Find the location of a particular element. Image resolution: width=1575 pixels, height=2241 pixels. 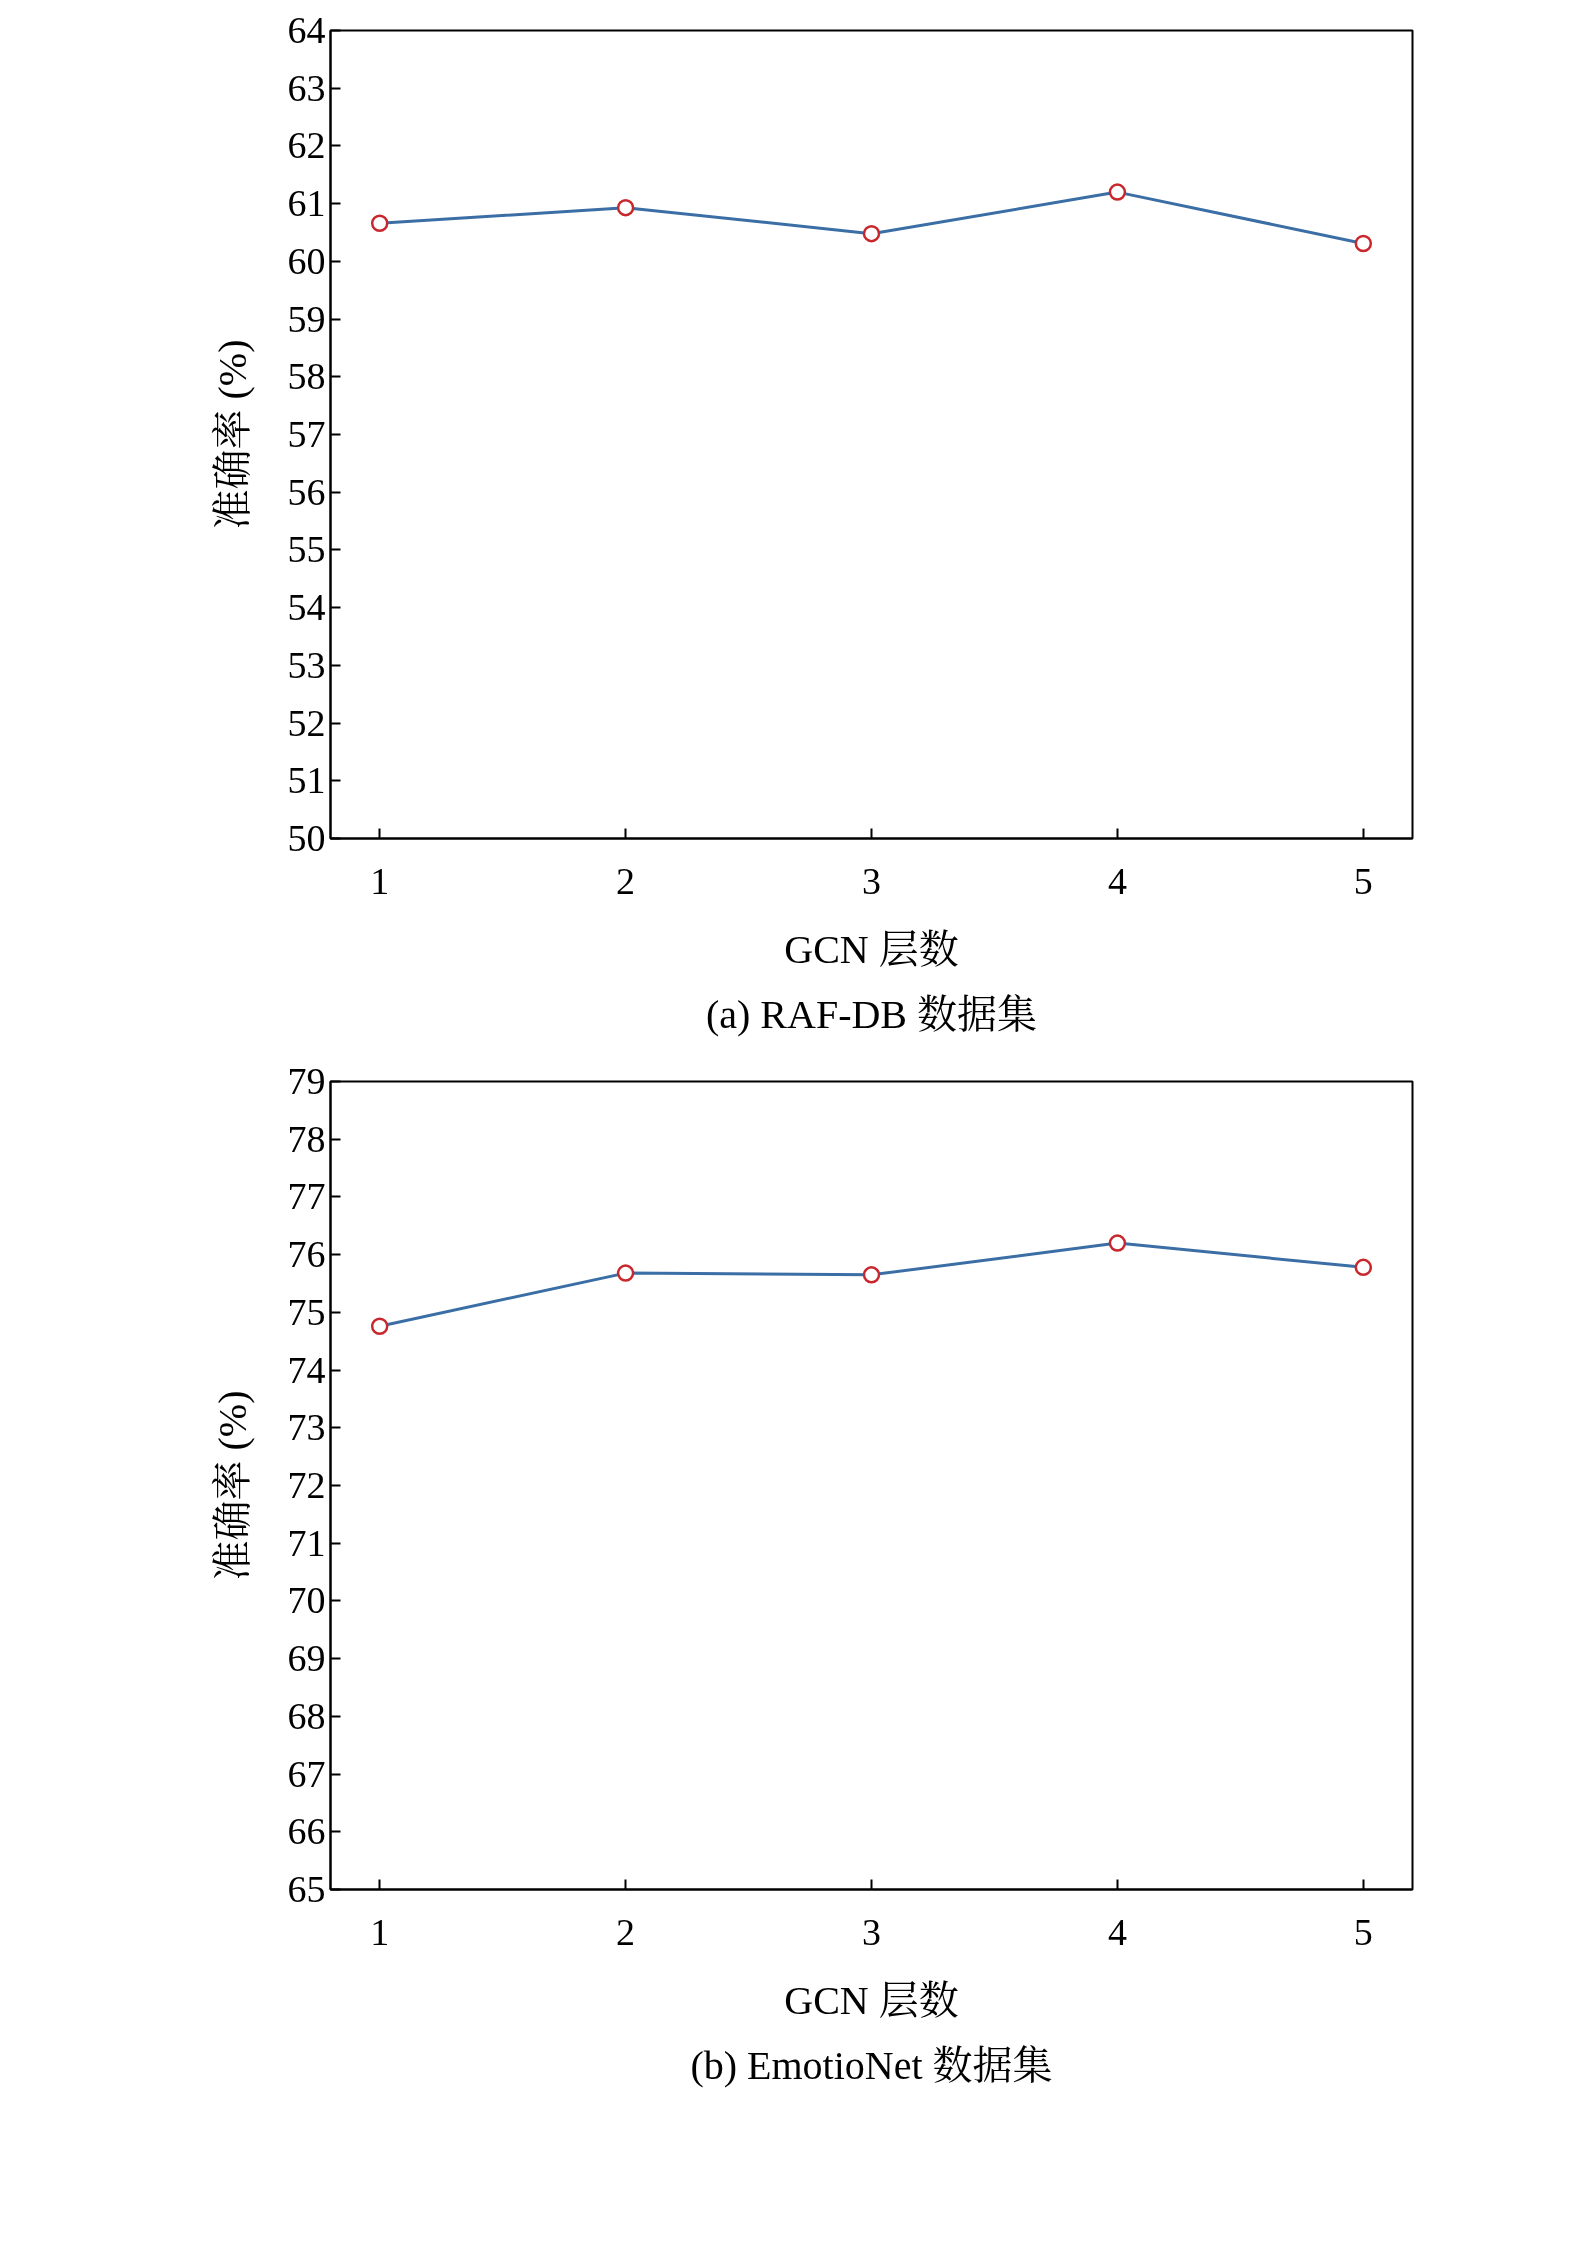

y-tick-label: 73 is located at coordinates (306, 1427).